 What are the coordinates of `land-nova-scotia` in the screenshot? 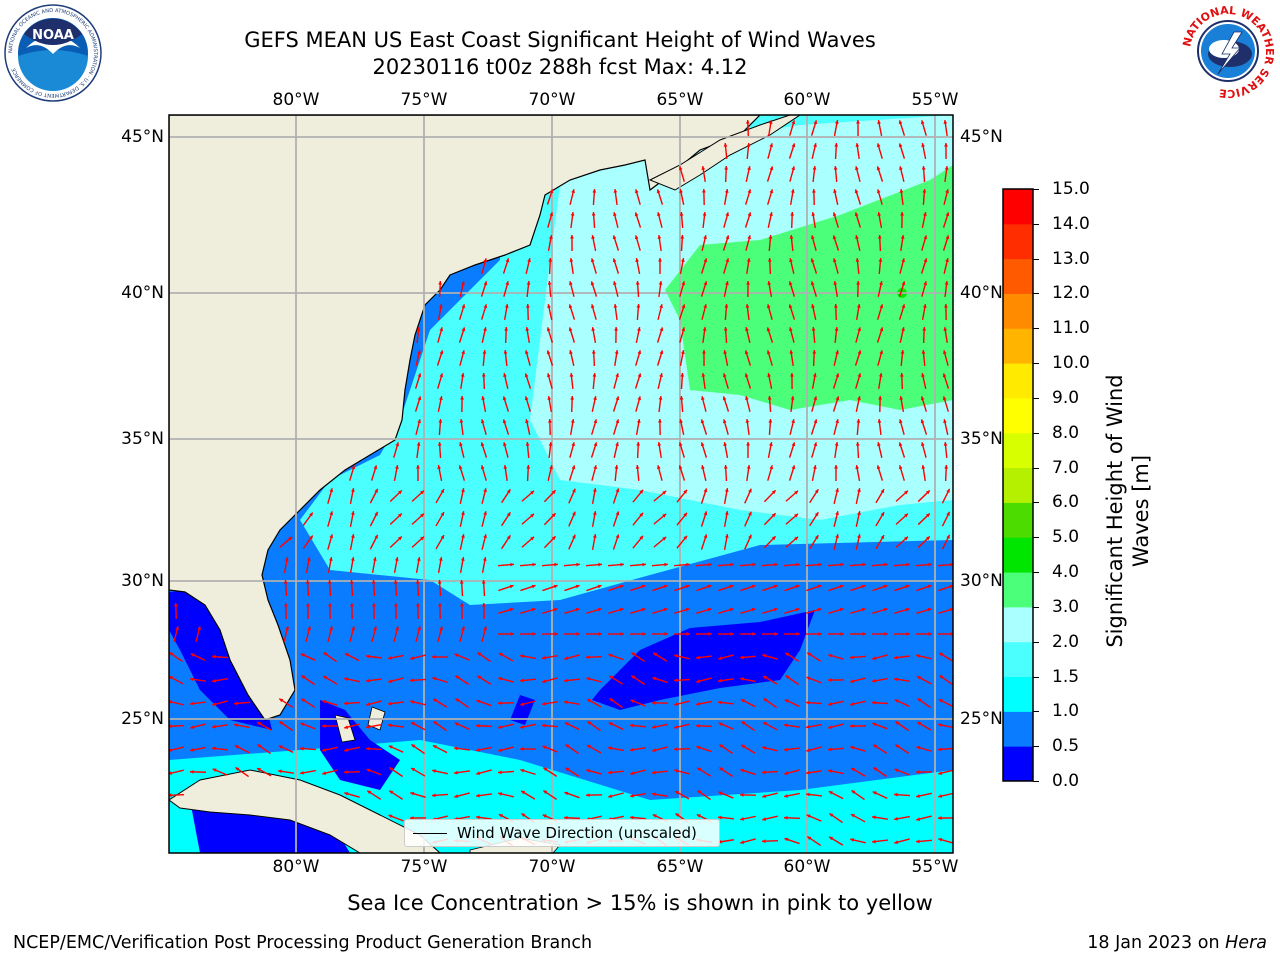 It's located at (724, 153).